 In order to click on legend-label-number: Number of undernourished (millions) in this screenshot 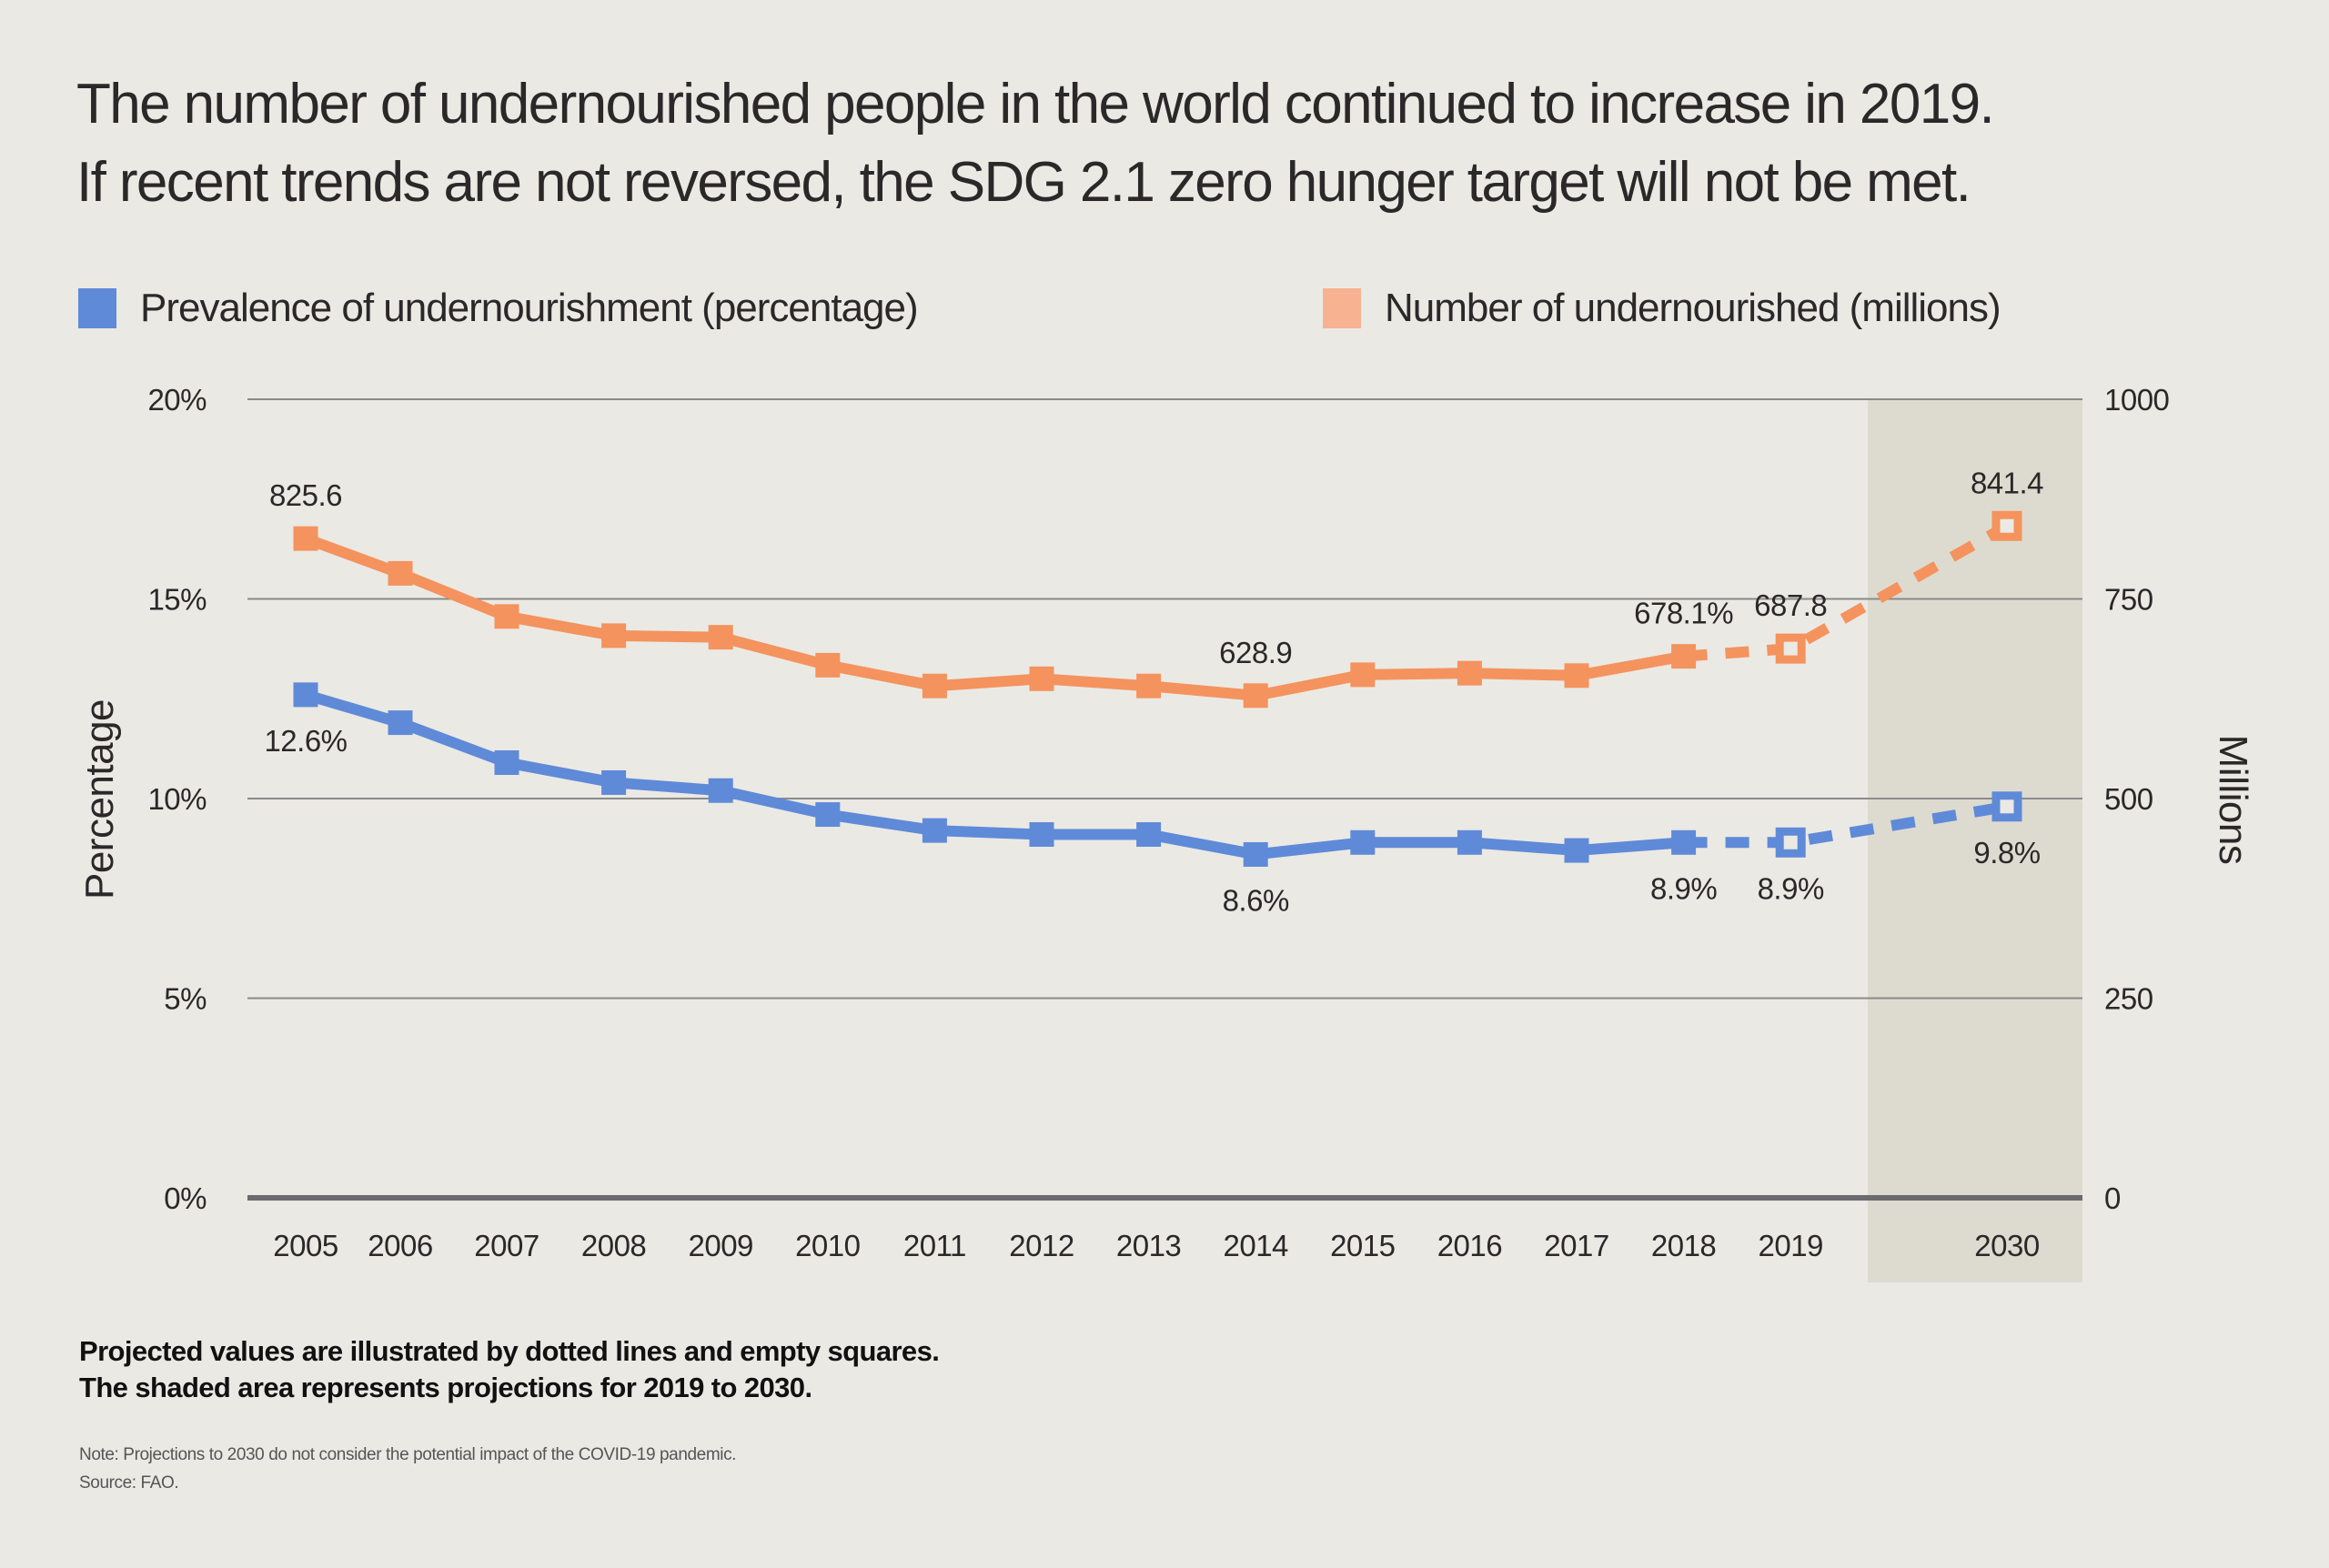, I will do `click(1693, 308)`.